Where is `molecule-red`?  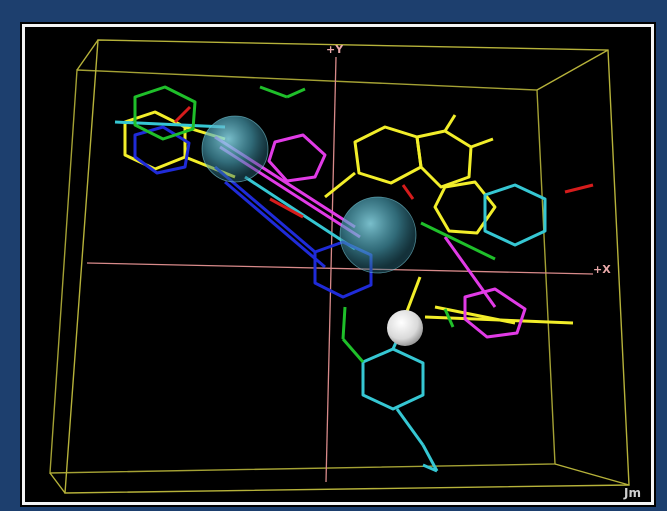
molecule-red is located at coordinates (383, 162).